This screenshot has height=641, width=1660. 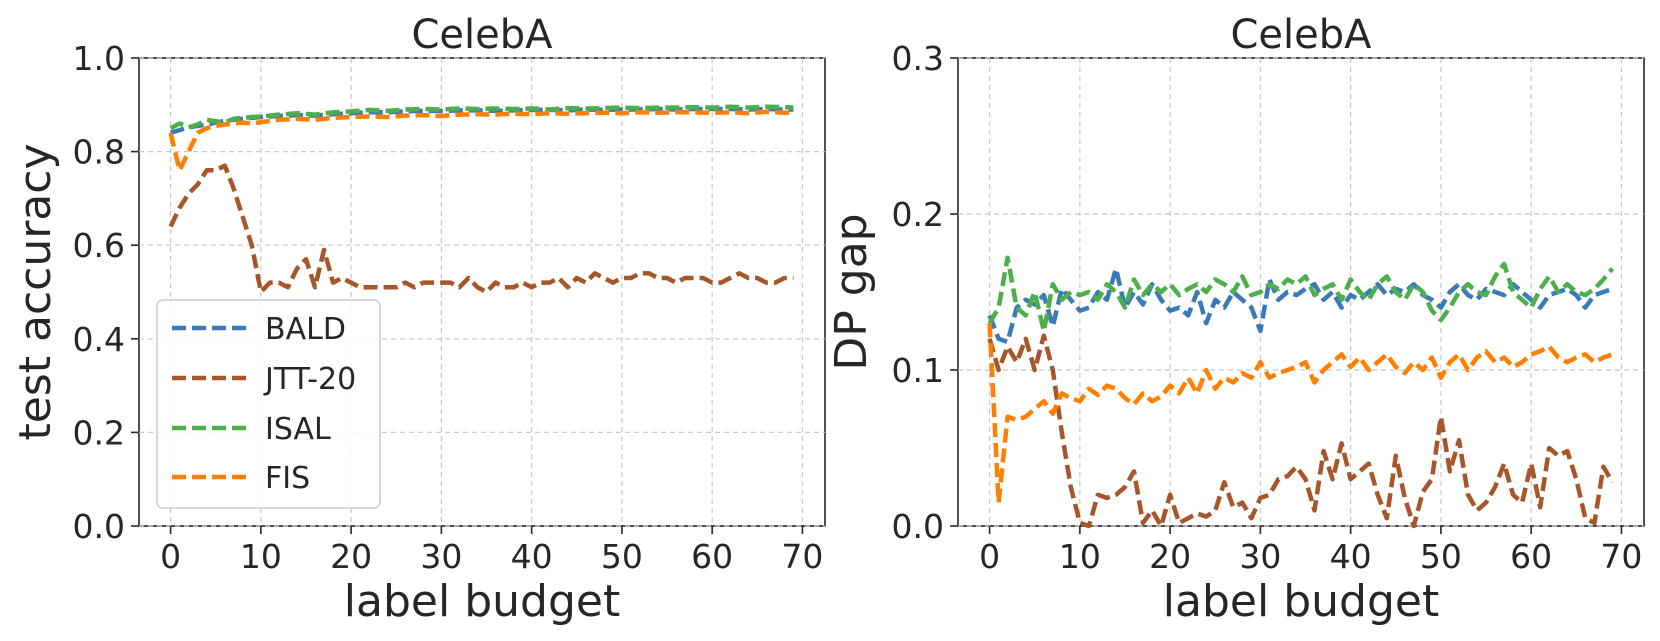 What do you see at coordinates (1301, 35) in the screenshot?
I see `chart-title-right: CelebA` at bounding box center [1301, 35].